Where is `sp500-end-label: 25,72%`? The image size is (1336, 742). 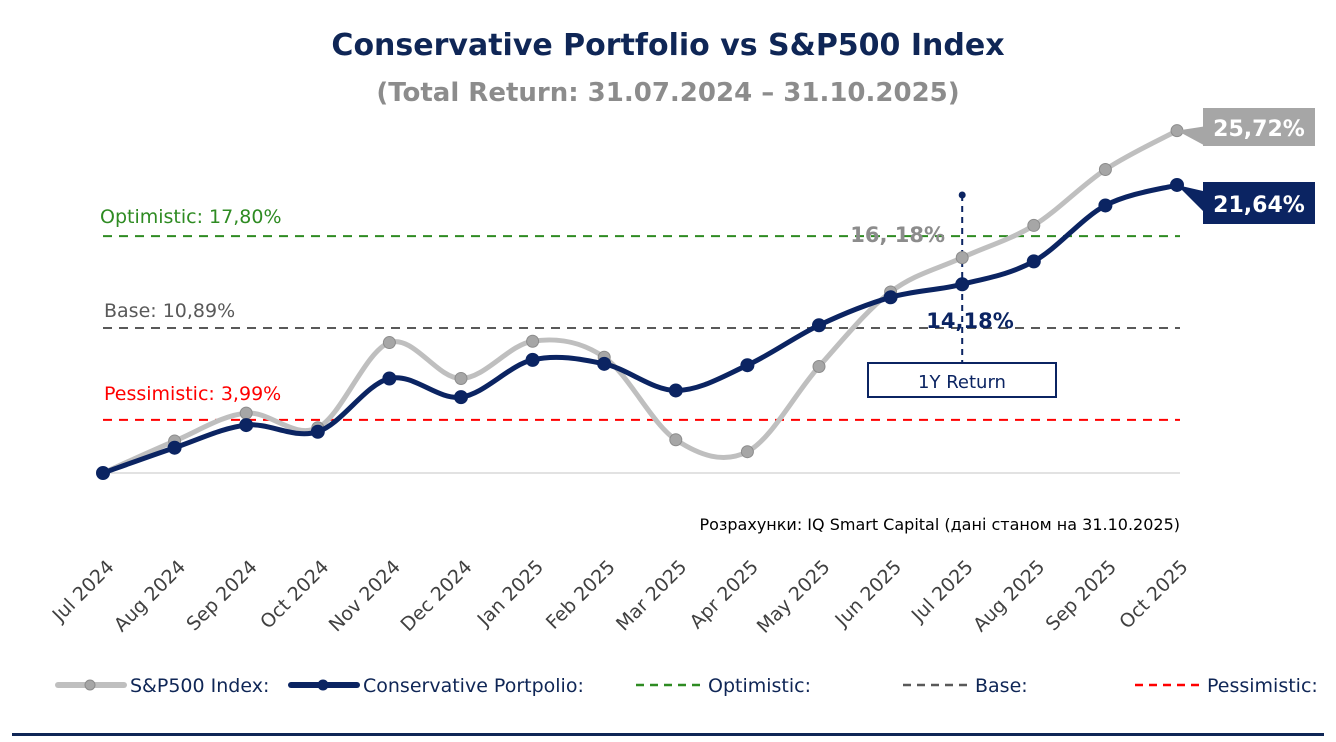 sp500-end-label: 25,72% is located at coordinates (1259, 129).